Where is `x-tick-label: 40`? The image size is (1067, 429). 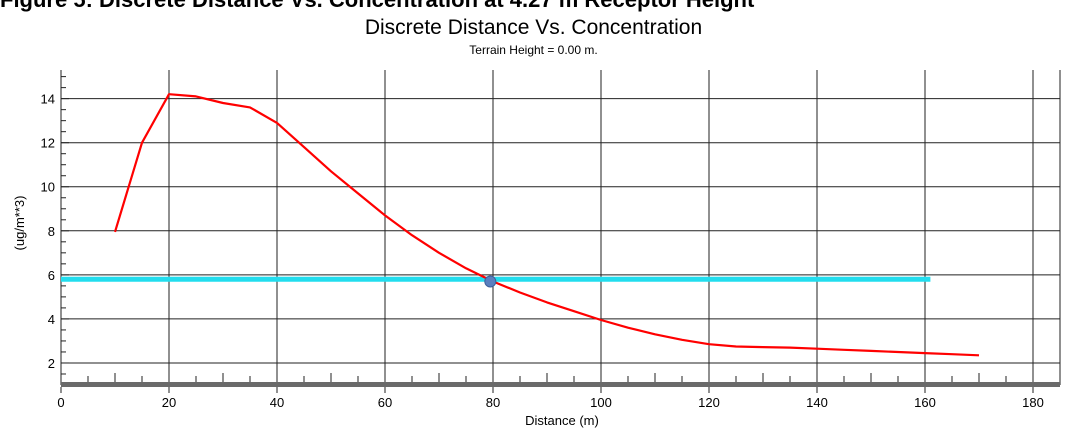 x-tick-label: 40 is located at coordinates (277, 402).